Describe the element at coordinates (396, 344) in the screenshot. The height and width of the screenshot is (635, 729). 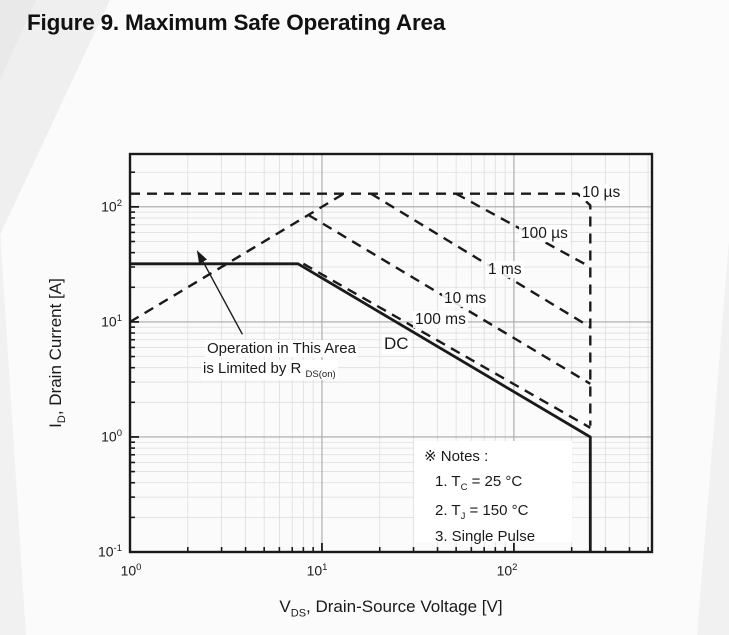
I see `curve-label-dc: DC` at that location.